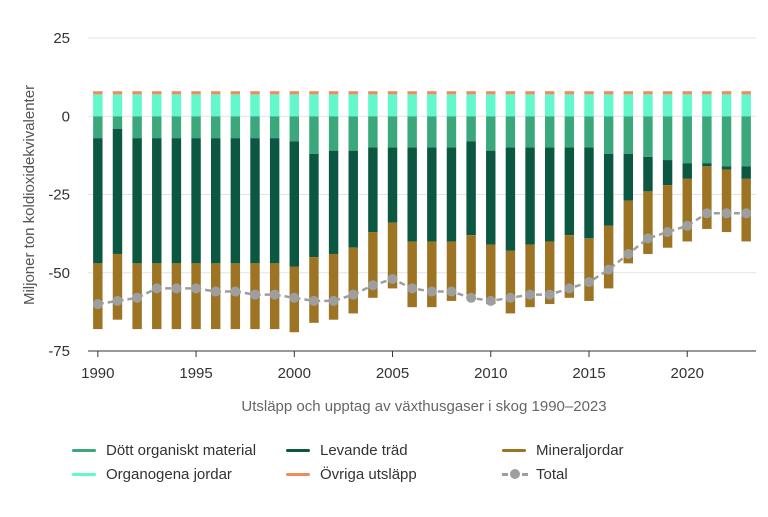  I want to click on bar-levande-trad-2014, so click(569, 191).